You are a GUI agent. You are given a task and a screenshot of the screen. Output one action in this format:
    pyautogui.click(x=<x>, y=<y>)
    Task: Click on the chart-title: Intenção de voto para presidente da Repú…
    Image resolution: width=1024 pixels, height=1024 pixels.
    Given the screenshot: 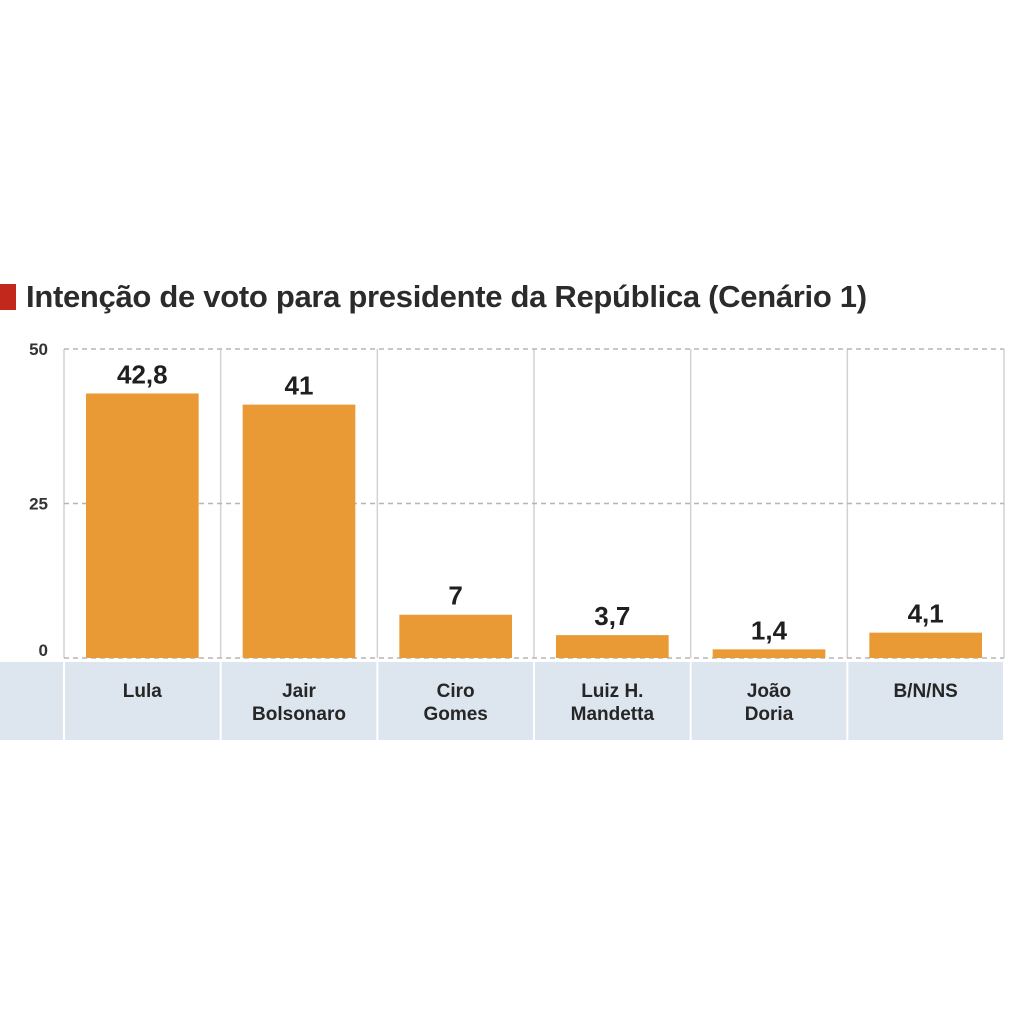 What is the action you would take?
    pyautogui.click(x=446, y=296)
    